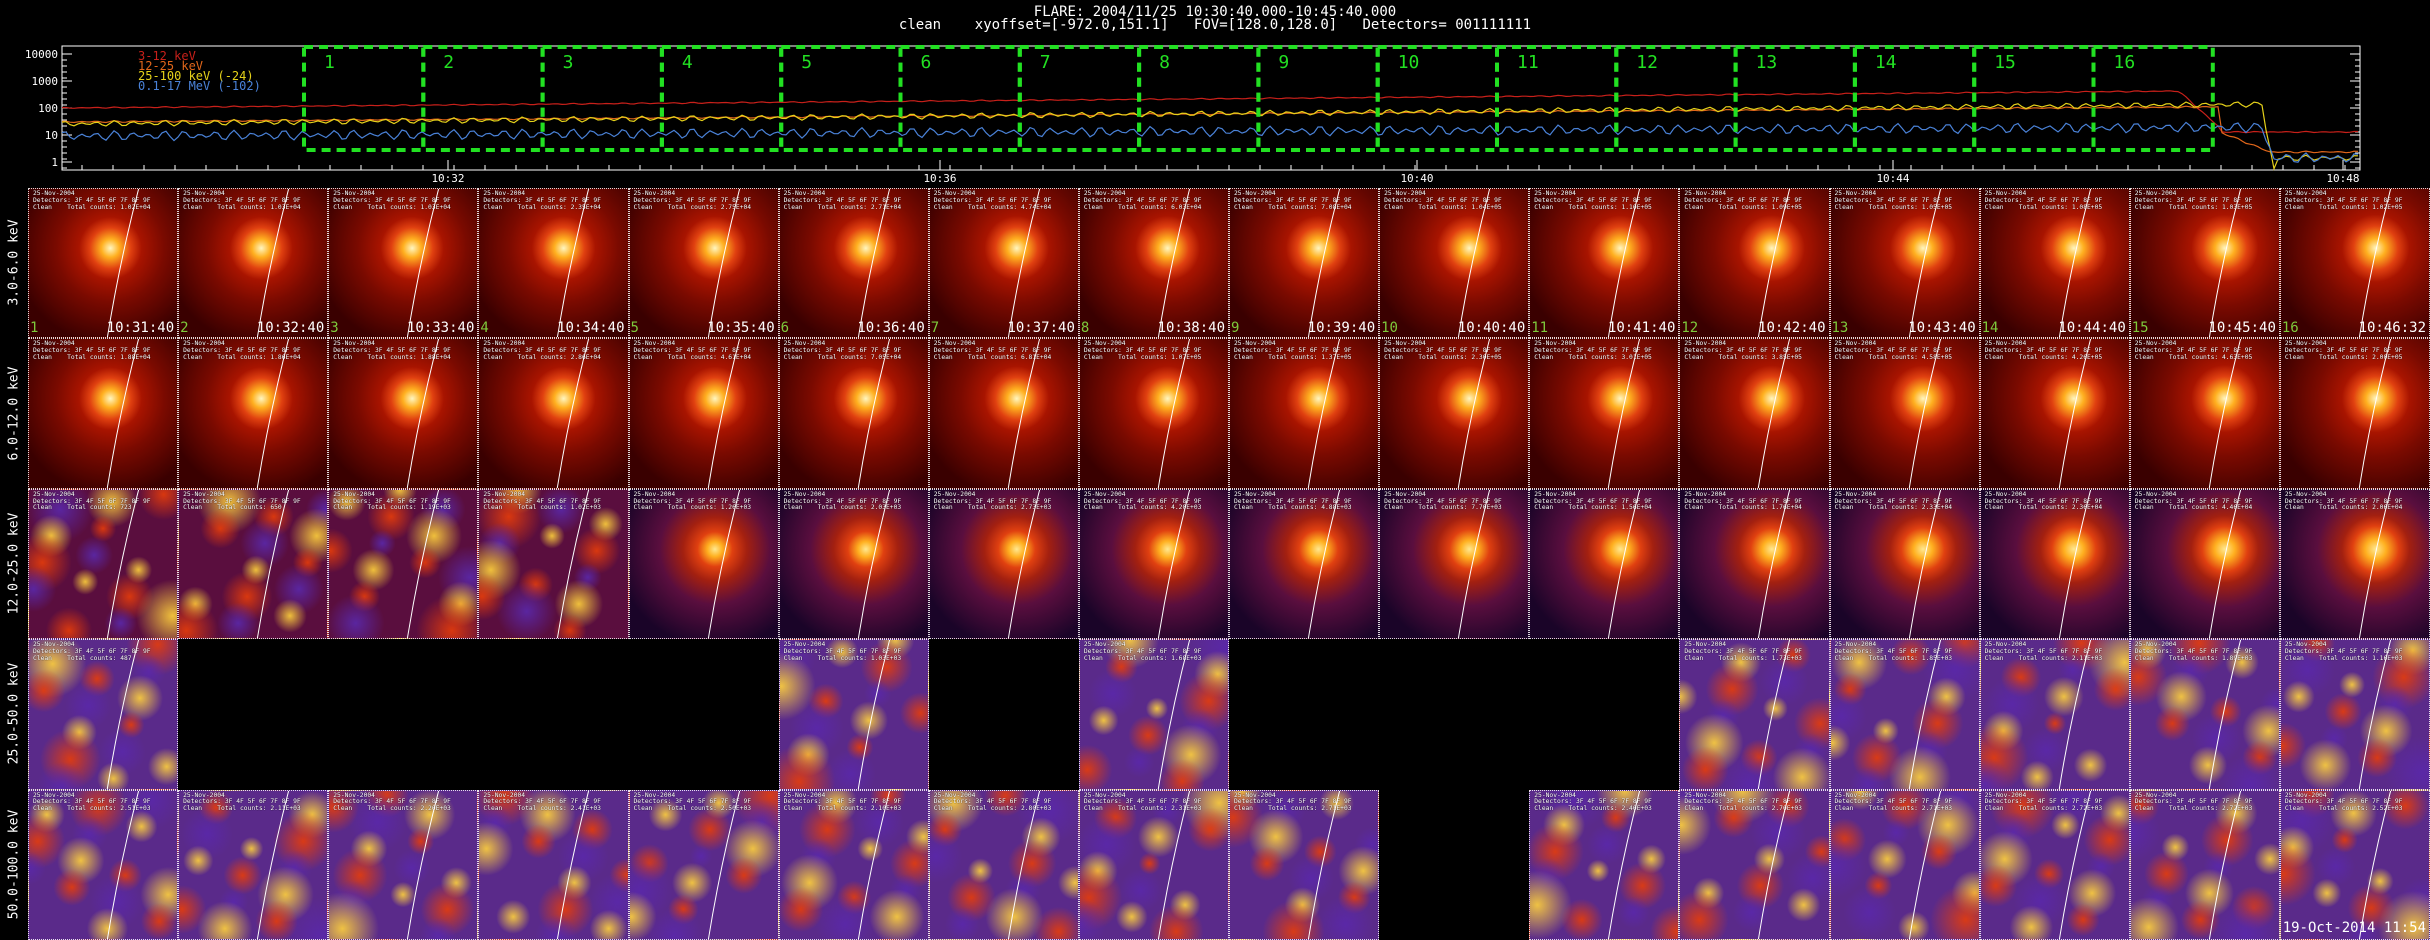 The height and width of the screenshot is (940, 2430). What do you see at coordinates (170, 66) in the screenshot?
I see `legend-entry: 12-25 keV` at bounding box center [170, 66].